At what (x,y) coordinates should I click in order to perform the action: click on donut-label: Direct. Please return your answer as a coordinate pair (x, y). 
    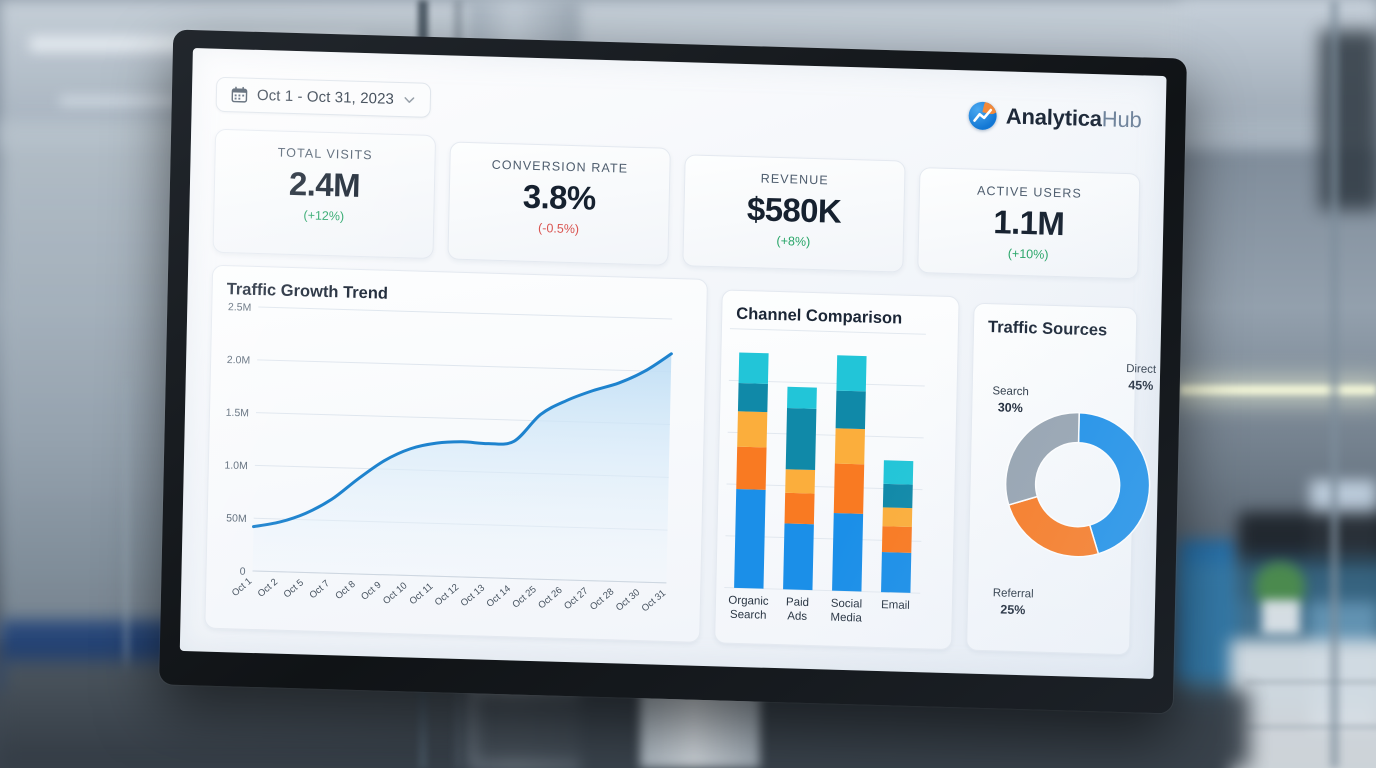
    Looking at the image, I should click on (1141, 369).